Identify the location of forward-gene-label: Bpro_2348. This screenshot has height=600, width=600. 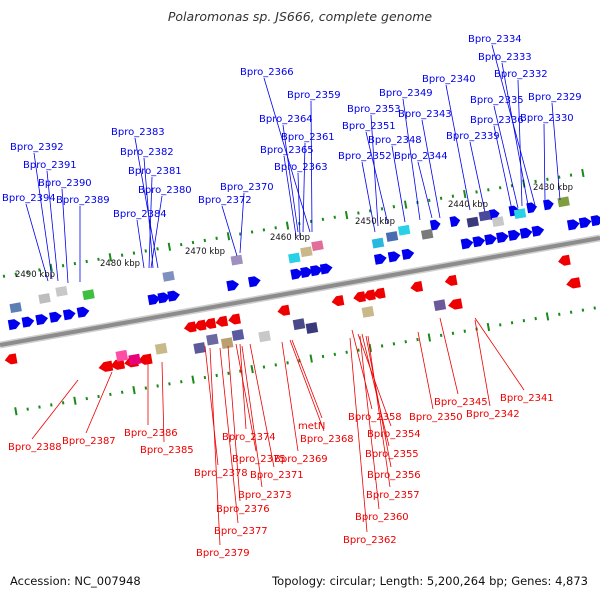
(395, 140).